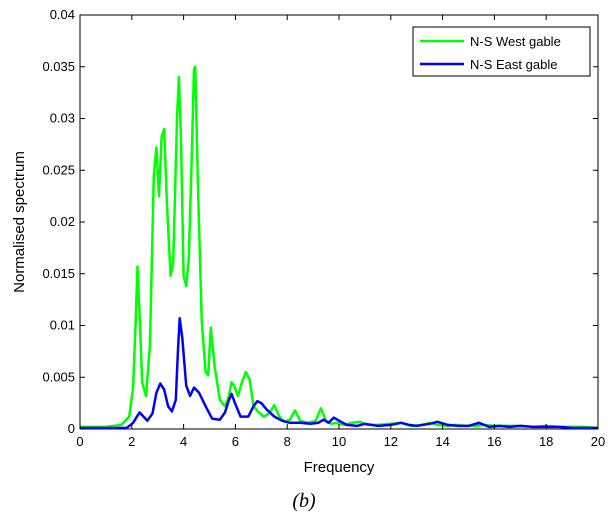 The height and width of the screenshot is (526, 608). Describe the element at coordinates (62, 14) in the screenshot. I see `y-tick-label: 0.04` at that location.